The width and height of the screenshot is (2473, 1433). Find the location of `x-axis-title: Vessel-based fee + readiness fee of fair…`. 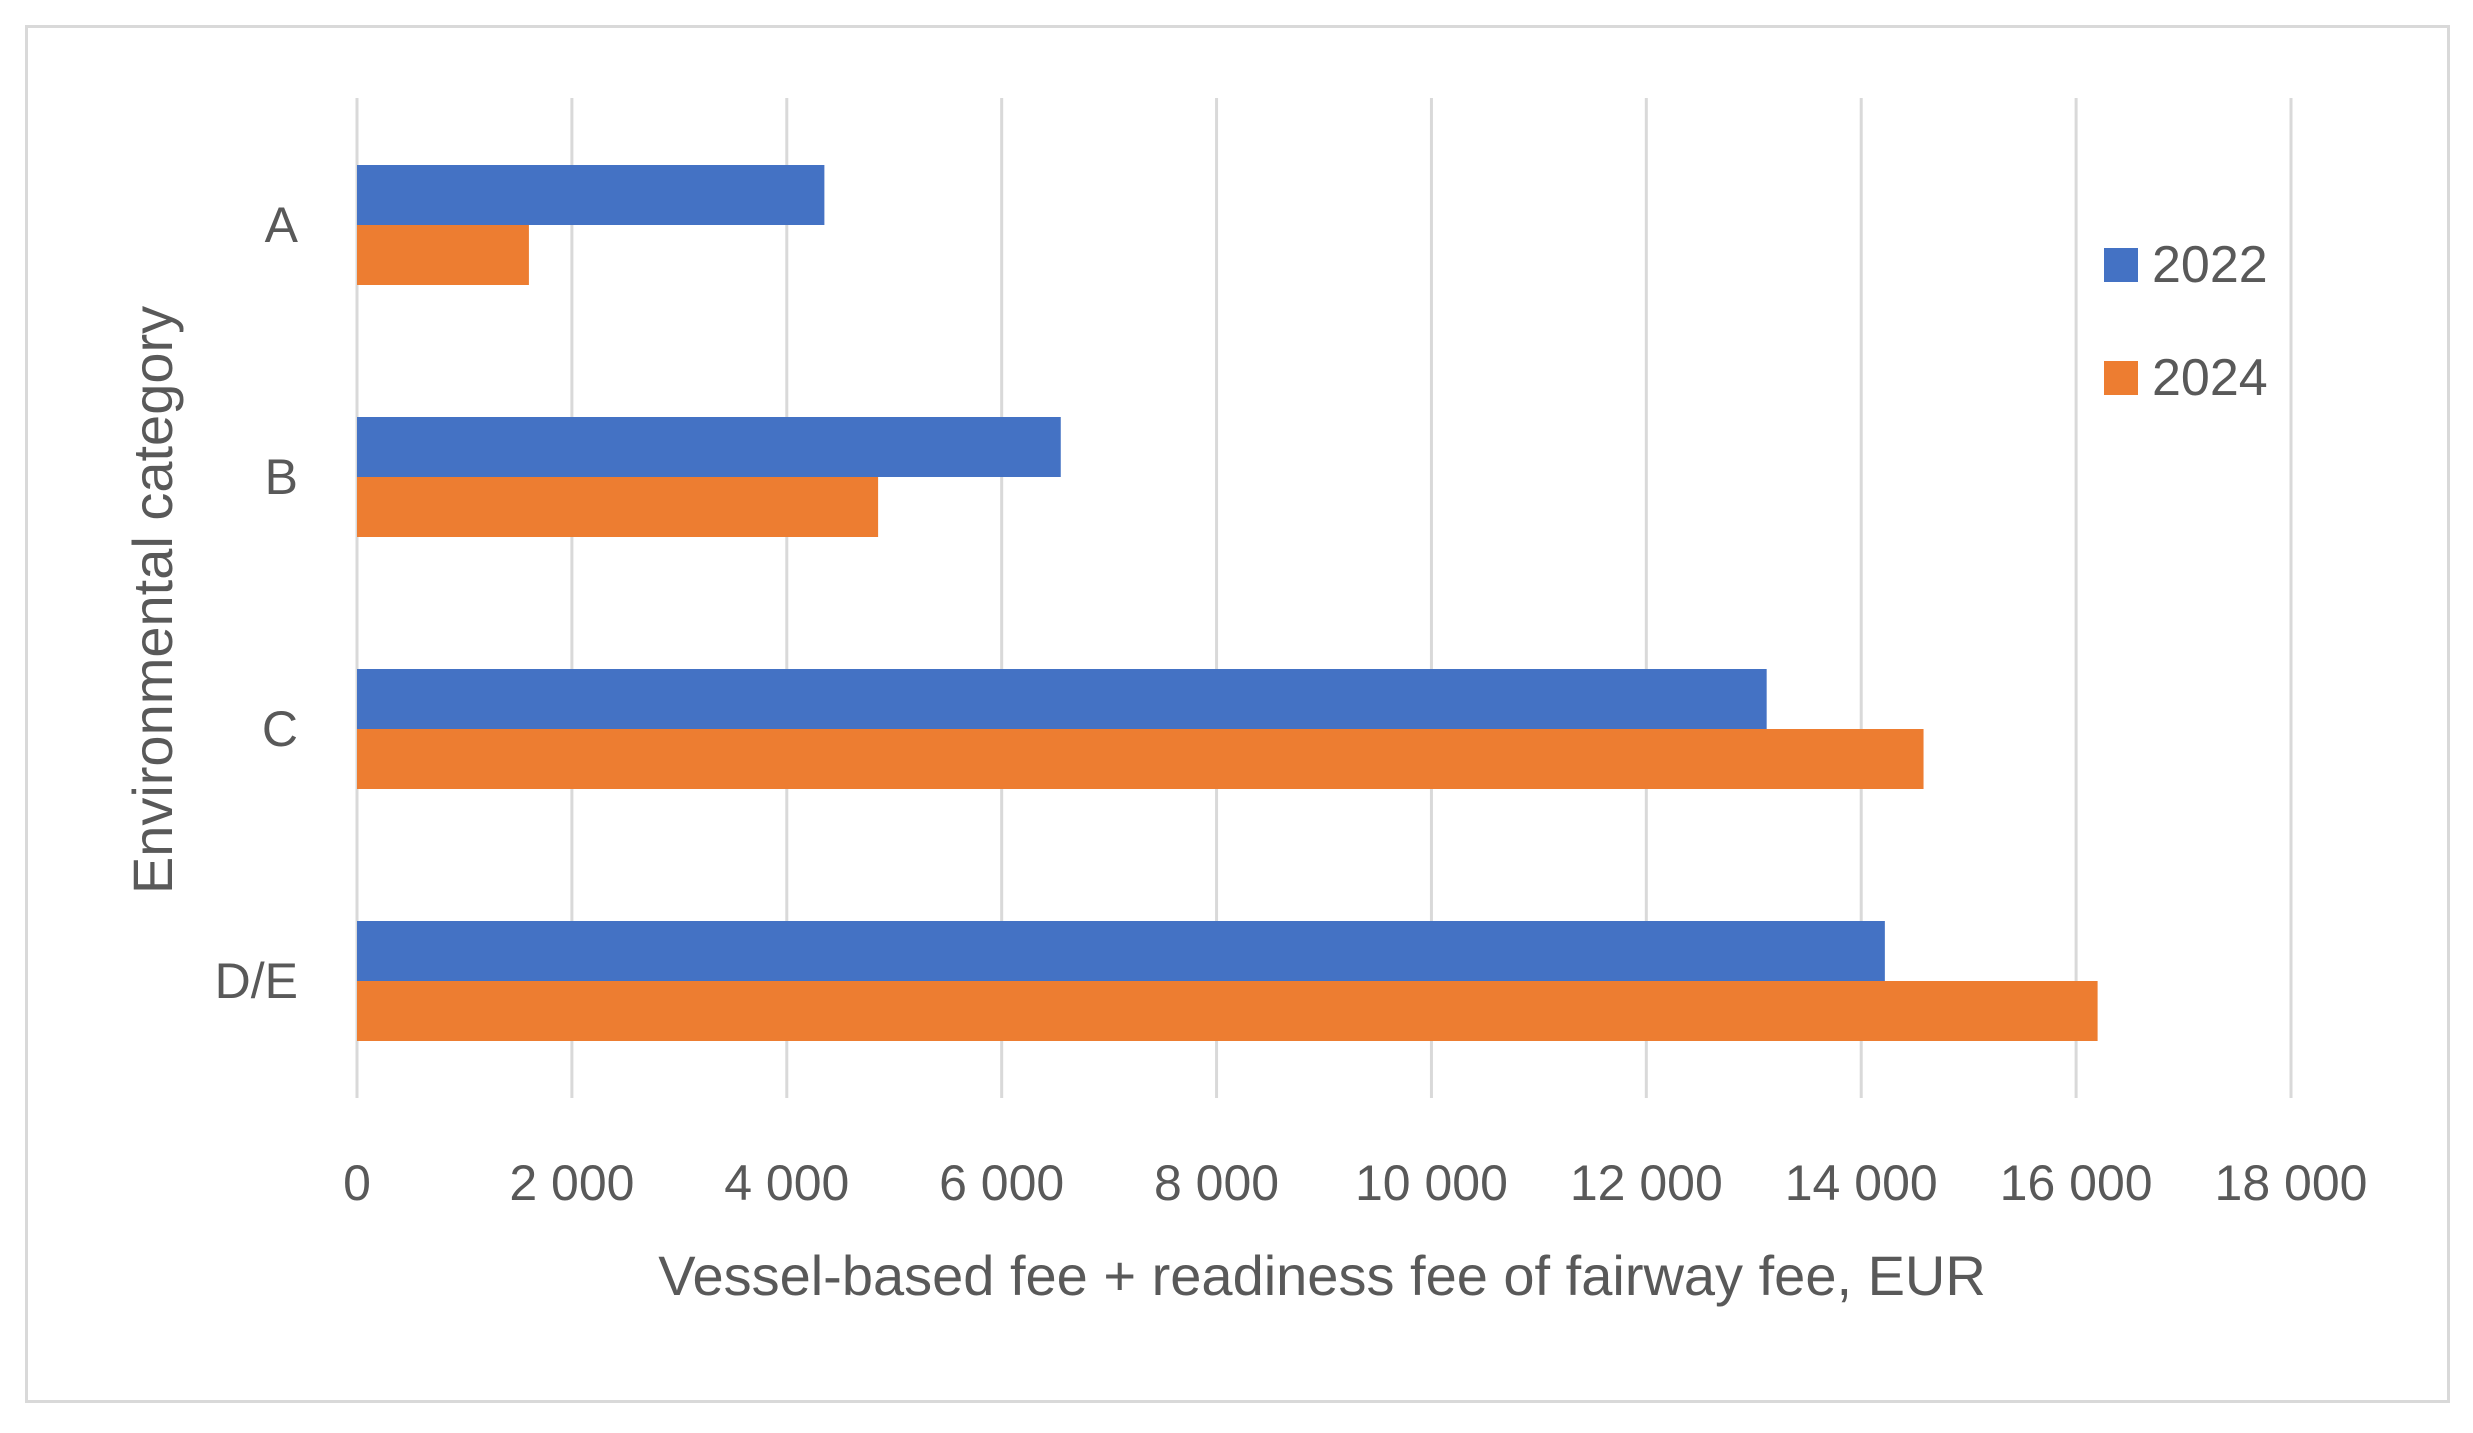

x-axis-title: Vessel-based fee + readiness fee of fair… is located at coordinates (1322, 1275).